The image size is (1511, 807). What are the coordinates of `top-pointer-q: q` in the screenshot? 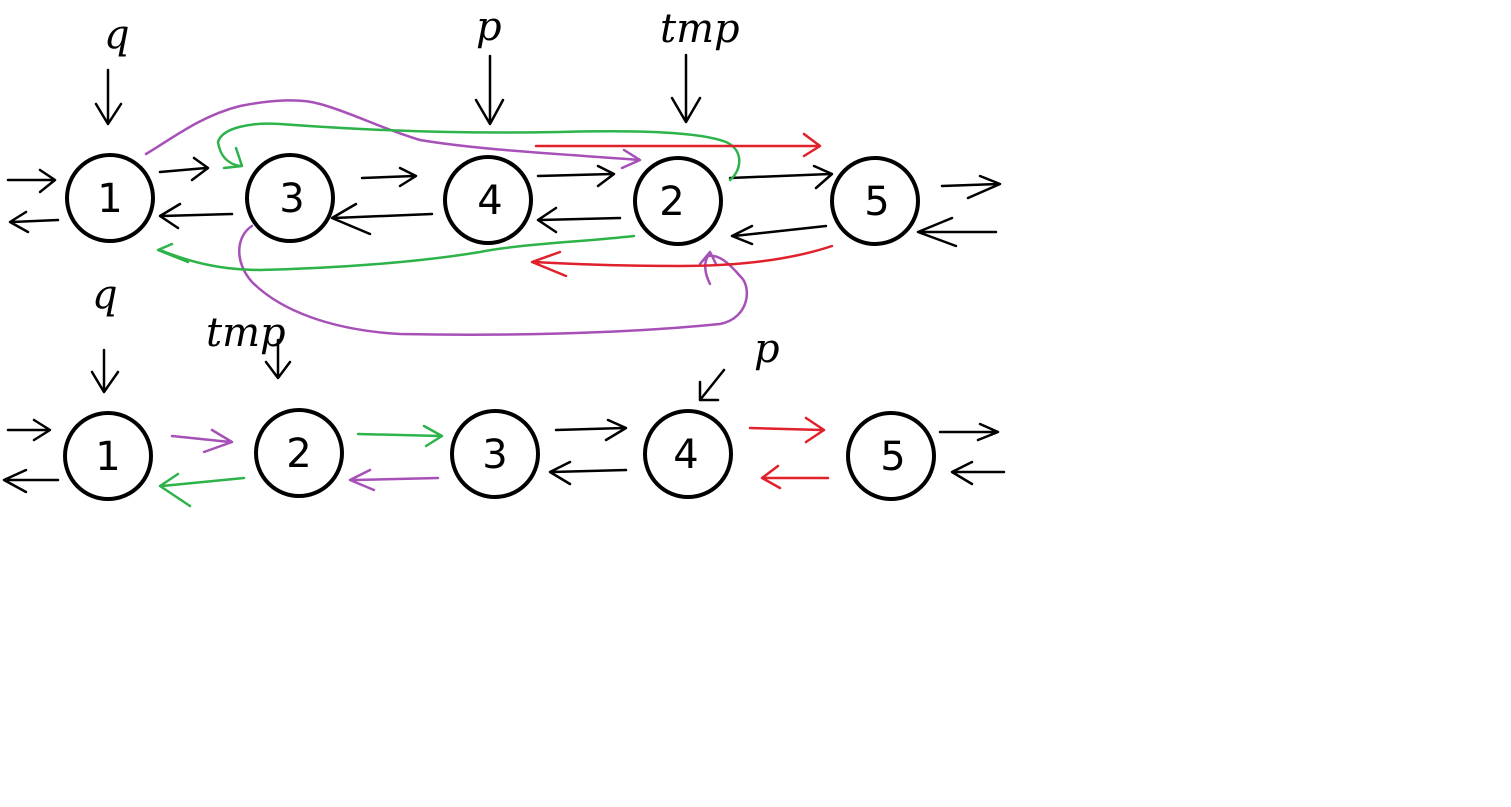 It's located at (112, 69).